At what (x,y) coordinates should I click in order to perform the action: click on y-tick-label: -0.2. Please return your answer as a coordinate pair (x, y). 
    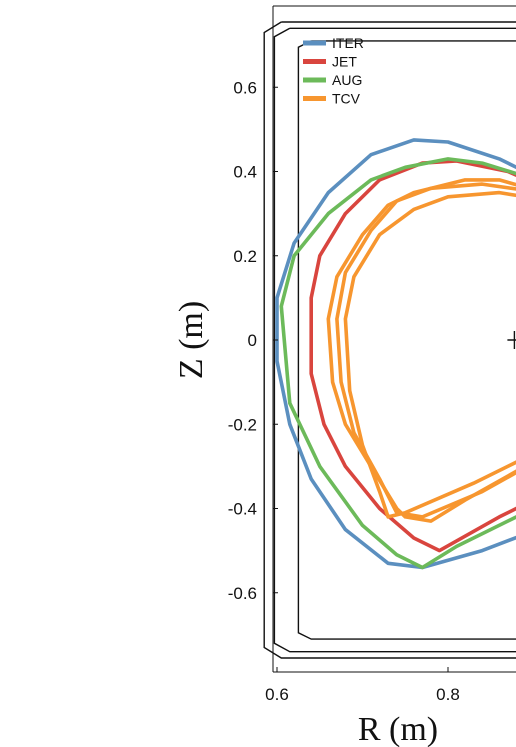
    Looking at the image, I should click on (242, 424).